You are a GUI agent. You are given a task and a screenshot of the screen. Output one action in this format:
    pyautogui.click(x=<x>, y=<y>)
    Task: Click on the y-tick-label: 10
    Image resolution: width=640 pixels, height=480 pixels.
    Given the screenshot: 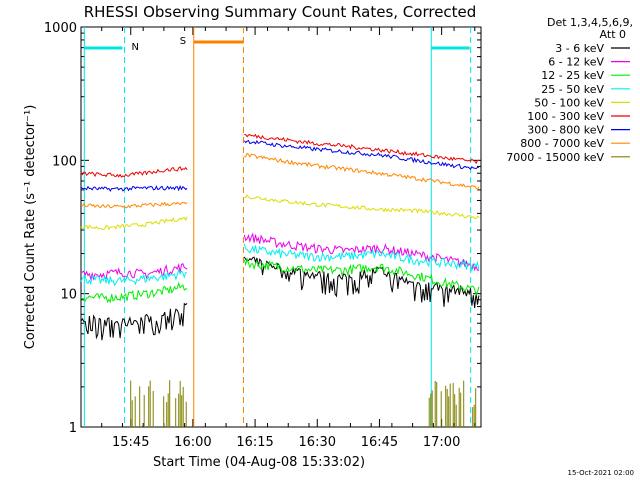 What is the action you would take?
    pyautogui.click(x=68, y=295)
    